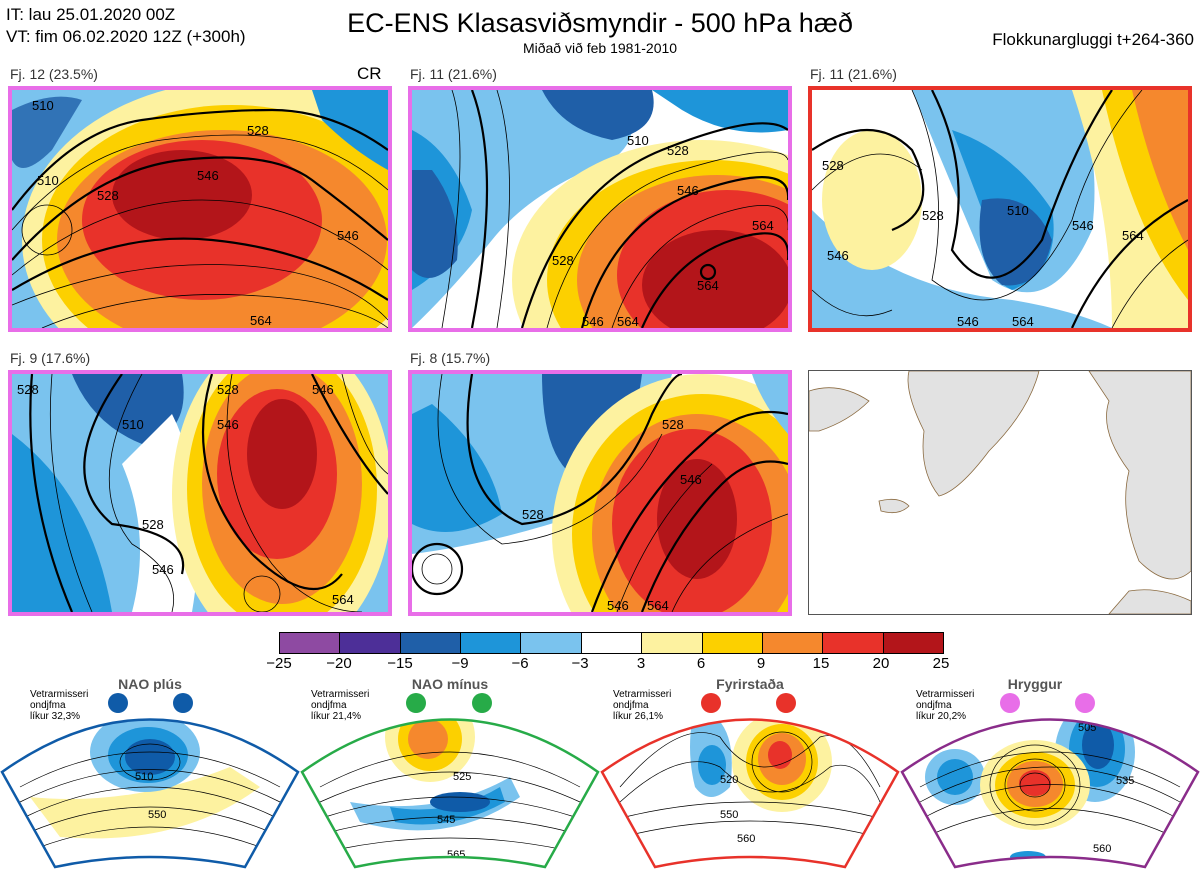 The width and height of the screenshot is (1200, 871). Describe the element at coordinates (729, 815) in the screenshot. I see `contour-label: 550` at that location.